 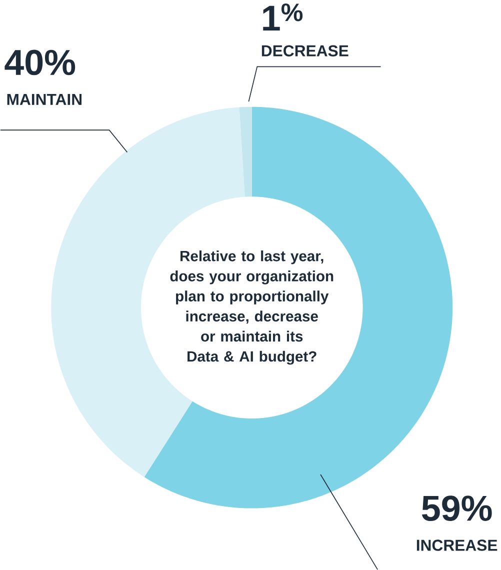 I want to click on slice-label: DECREASE, so click(x=305, y=50).